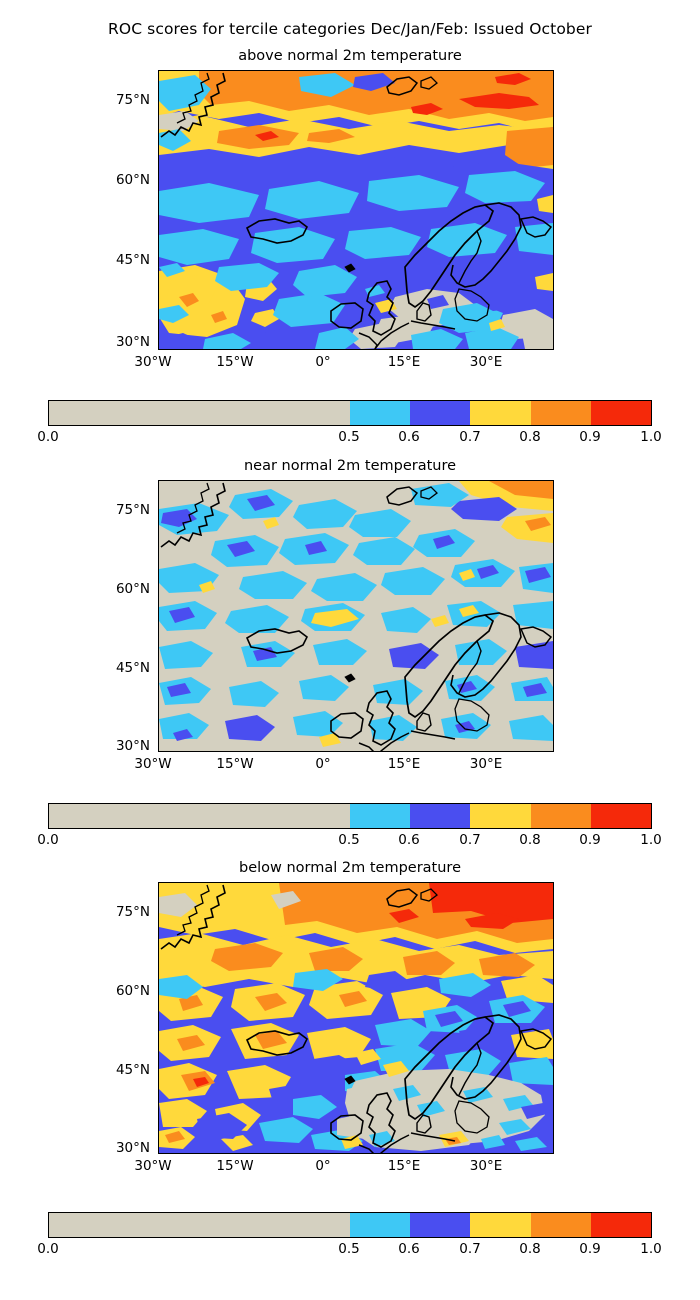  I want to click on cbtick-0.0-panel3: 0.0, so click(48, 1249).